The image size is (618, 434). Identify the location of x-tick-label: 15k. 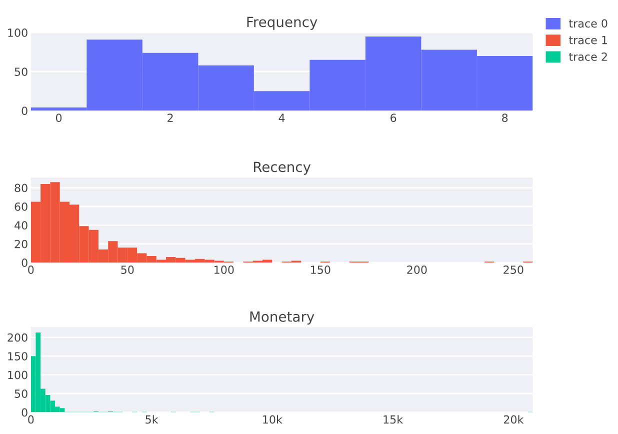
(394, 419).